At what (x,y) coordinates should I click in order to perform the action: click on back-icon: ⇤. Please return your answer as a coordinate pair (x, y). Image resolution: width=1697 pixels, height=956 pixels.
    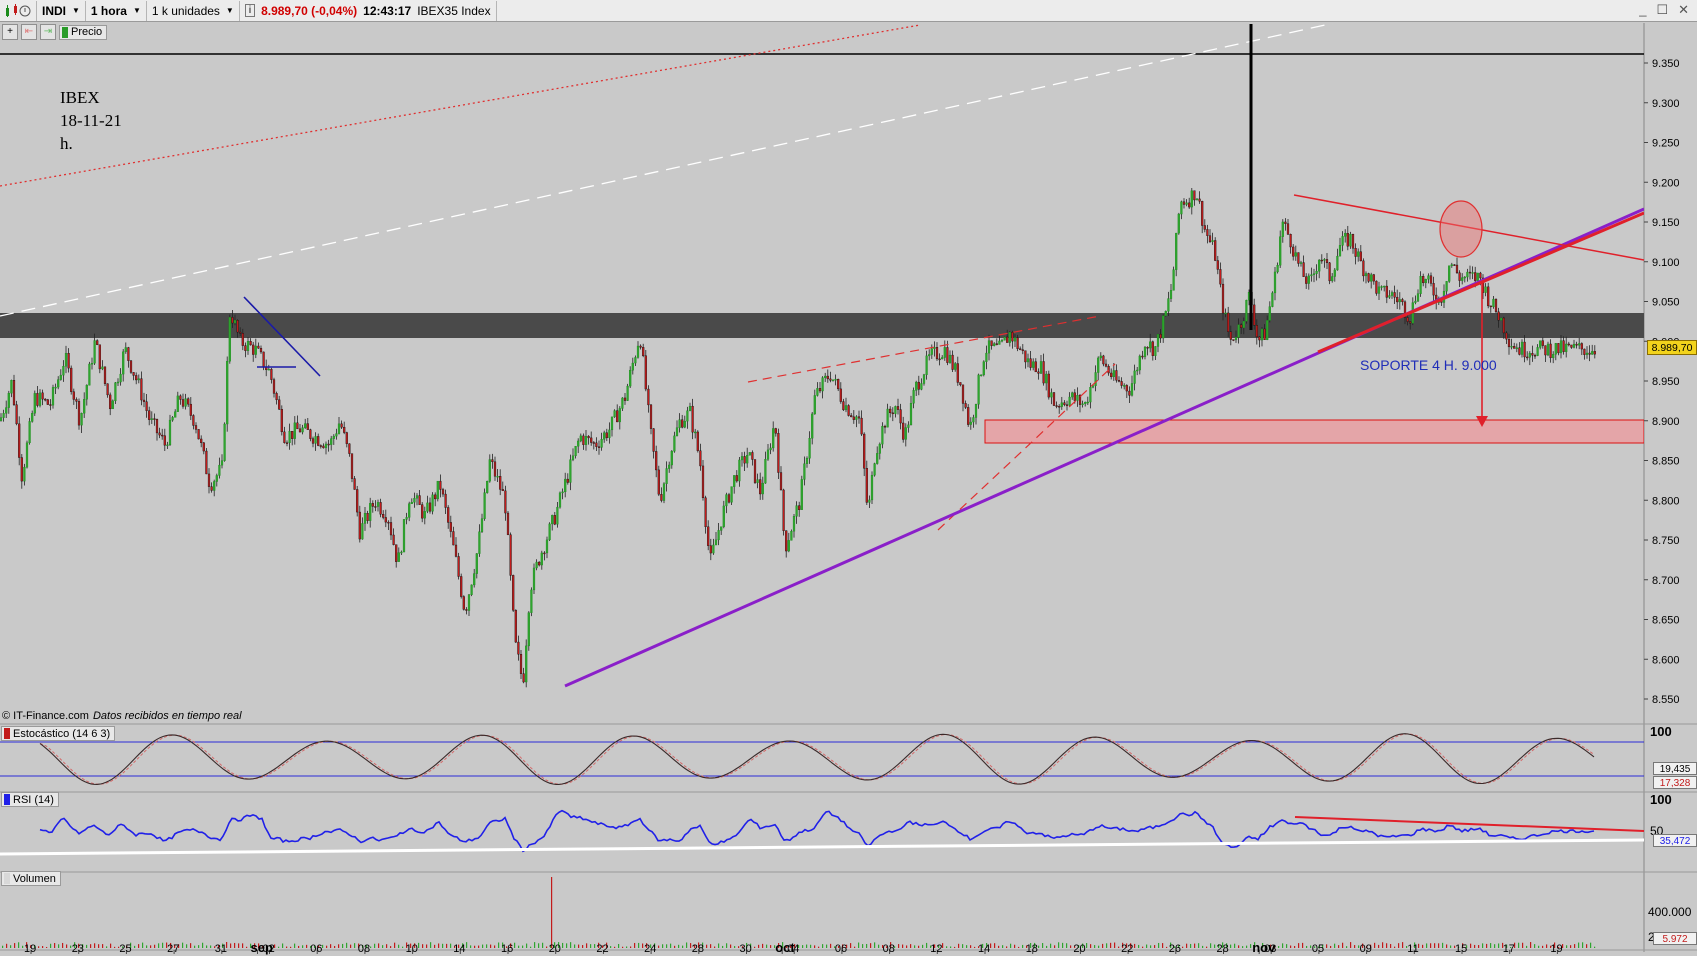
    Looking at the image, I should click on (29, 32).